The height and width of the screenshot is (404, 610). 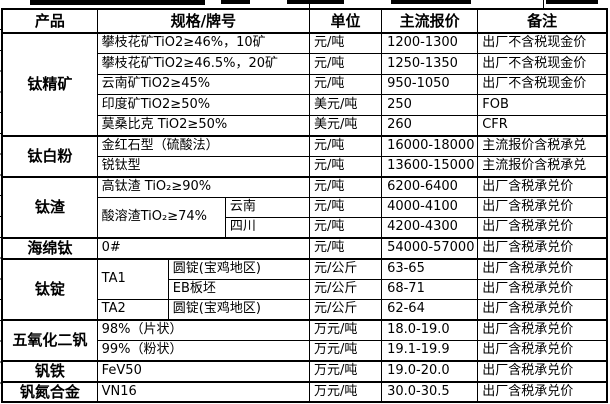 What do you see at coordinates (49, 155) in the screenshot?
I see `product-cell: 钛白粉` at bounding box center [49, 155].